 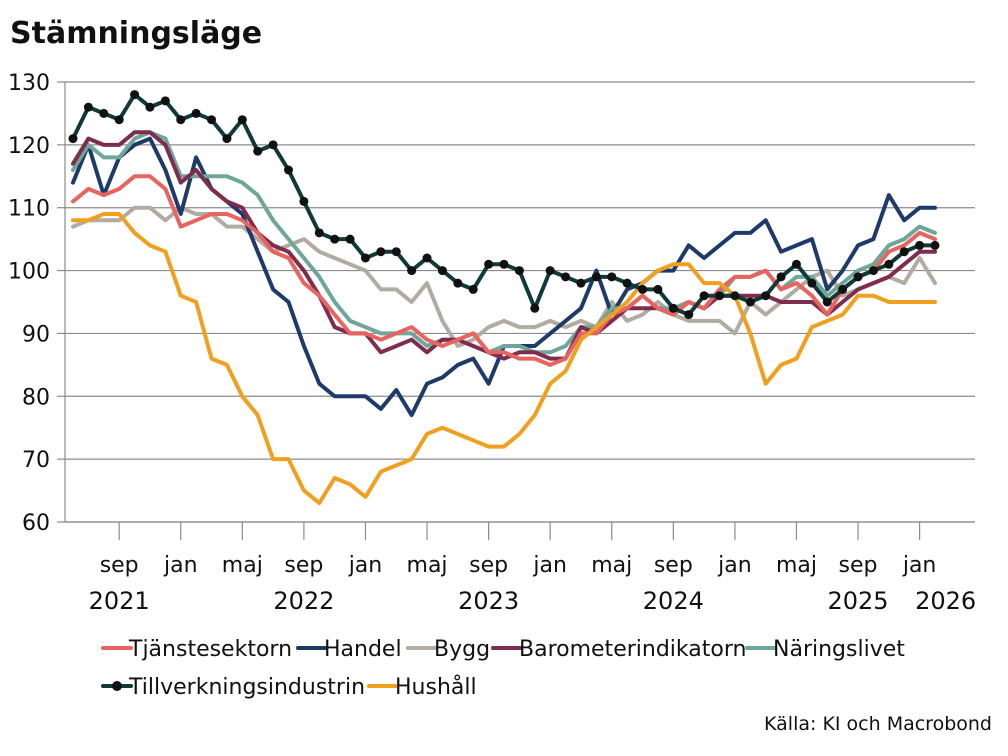 I want to click on year-label: 2025, so click(x=857, y=601).